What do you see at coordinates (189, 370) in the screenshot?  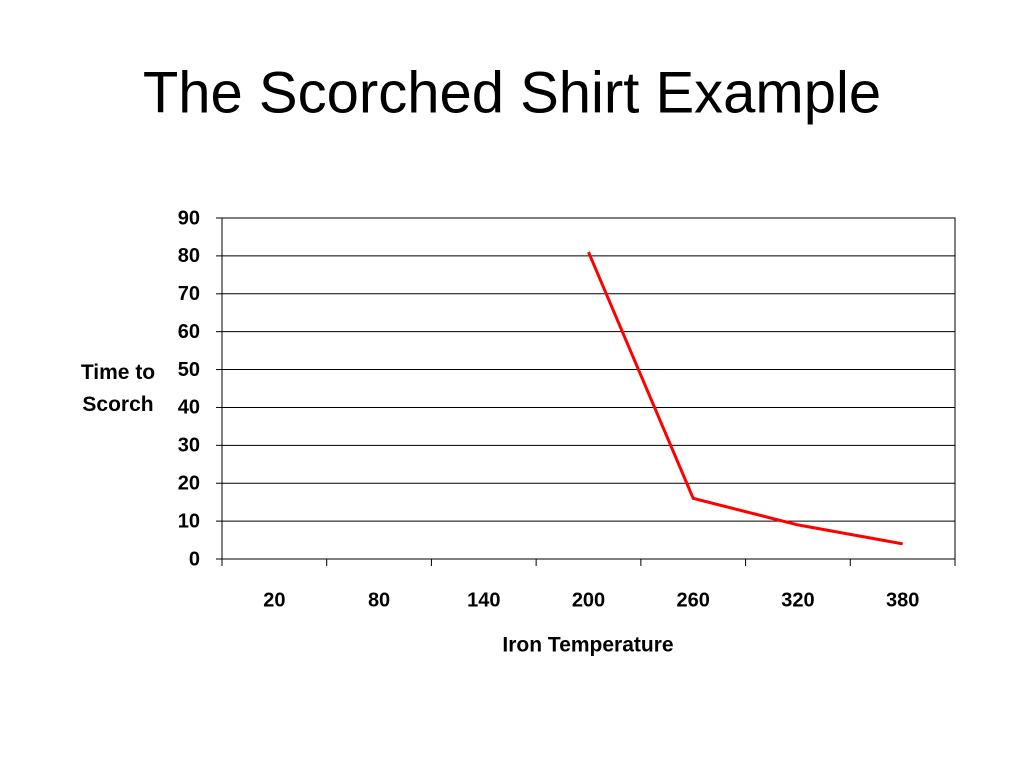 I see `y-tick-label: 50` at bounding box center [189, 370].